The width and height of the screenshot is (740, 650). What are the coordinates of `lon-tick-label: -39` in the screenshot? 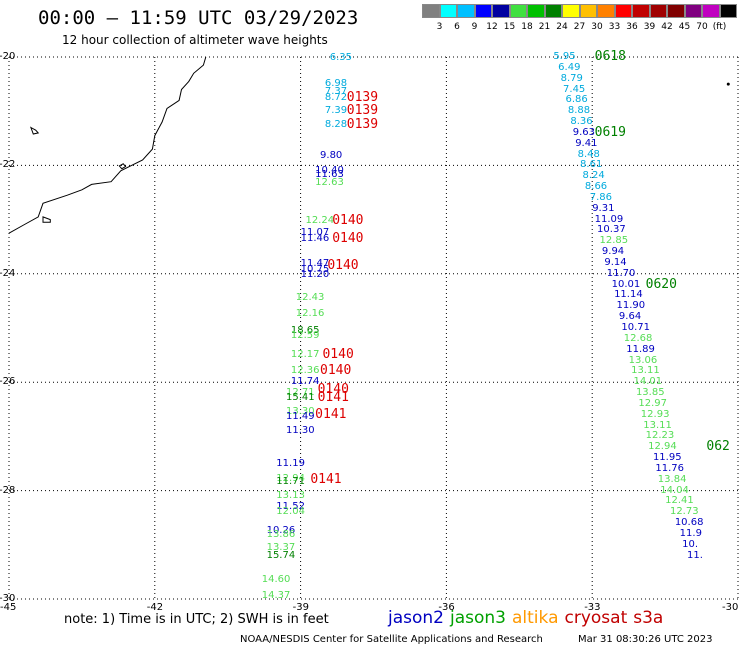 It's located at (300, 607).